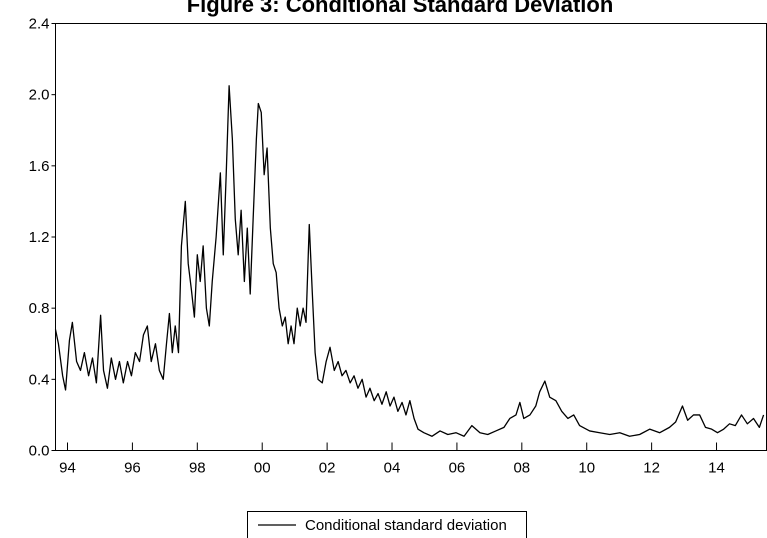 The image size is (767, 538). I want to click on y-tick-label: 0.8, so click(39, 308).